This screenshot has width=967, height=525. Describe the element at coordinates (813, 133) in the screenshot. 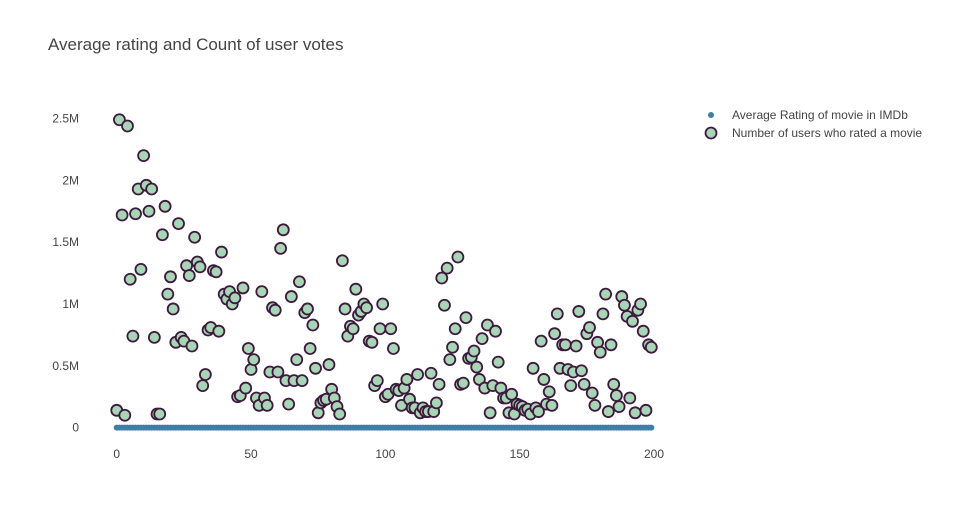

I see `legend-item-votes: Number of users who rated a movie` at that location.